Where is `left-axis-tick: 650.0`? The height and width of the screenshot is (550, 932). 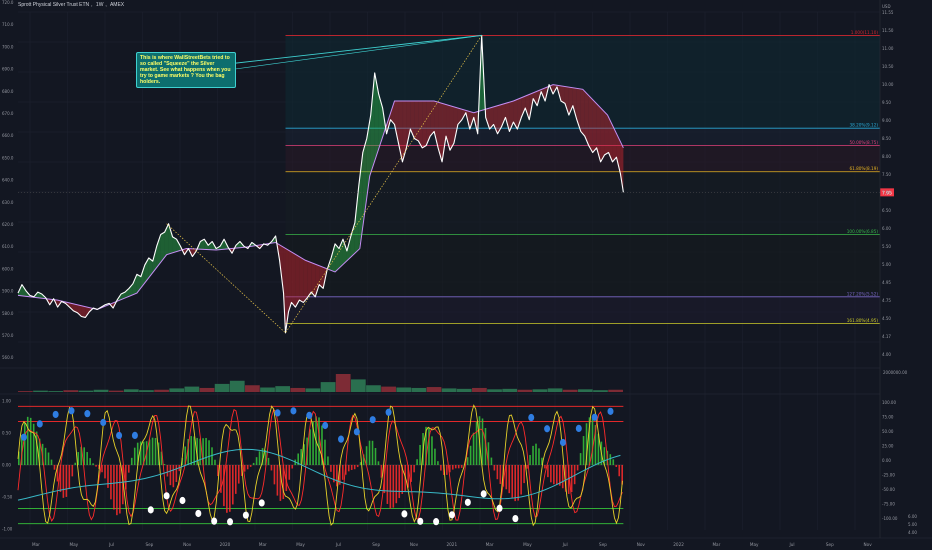 left-axis-tick: 650.0 is located at coordinates (8, 157).